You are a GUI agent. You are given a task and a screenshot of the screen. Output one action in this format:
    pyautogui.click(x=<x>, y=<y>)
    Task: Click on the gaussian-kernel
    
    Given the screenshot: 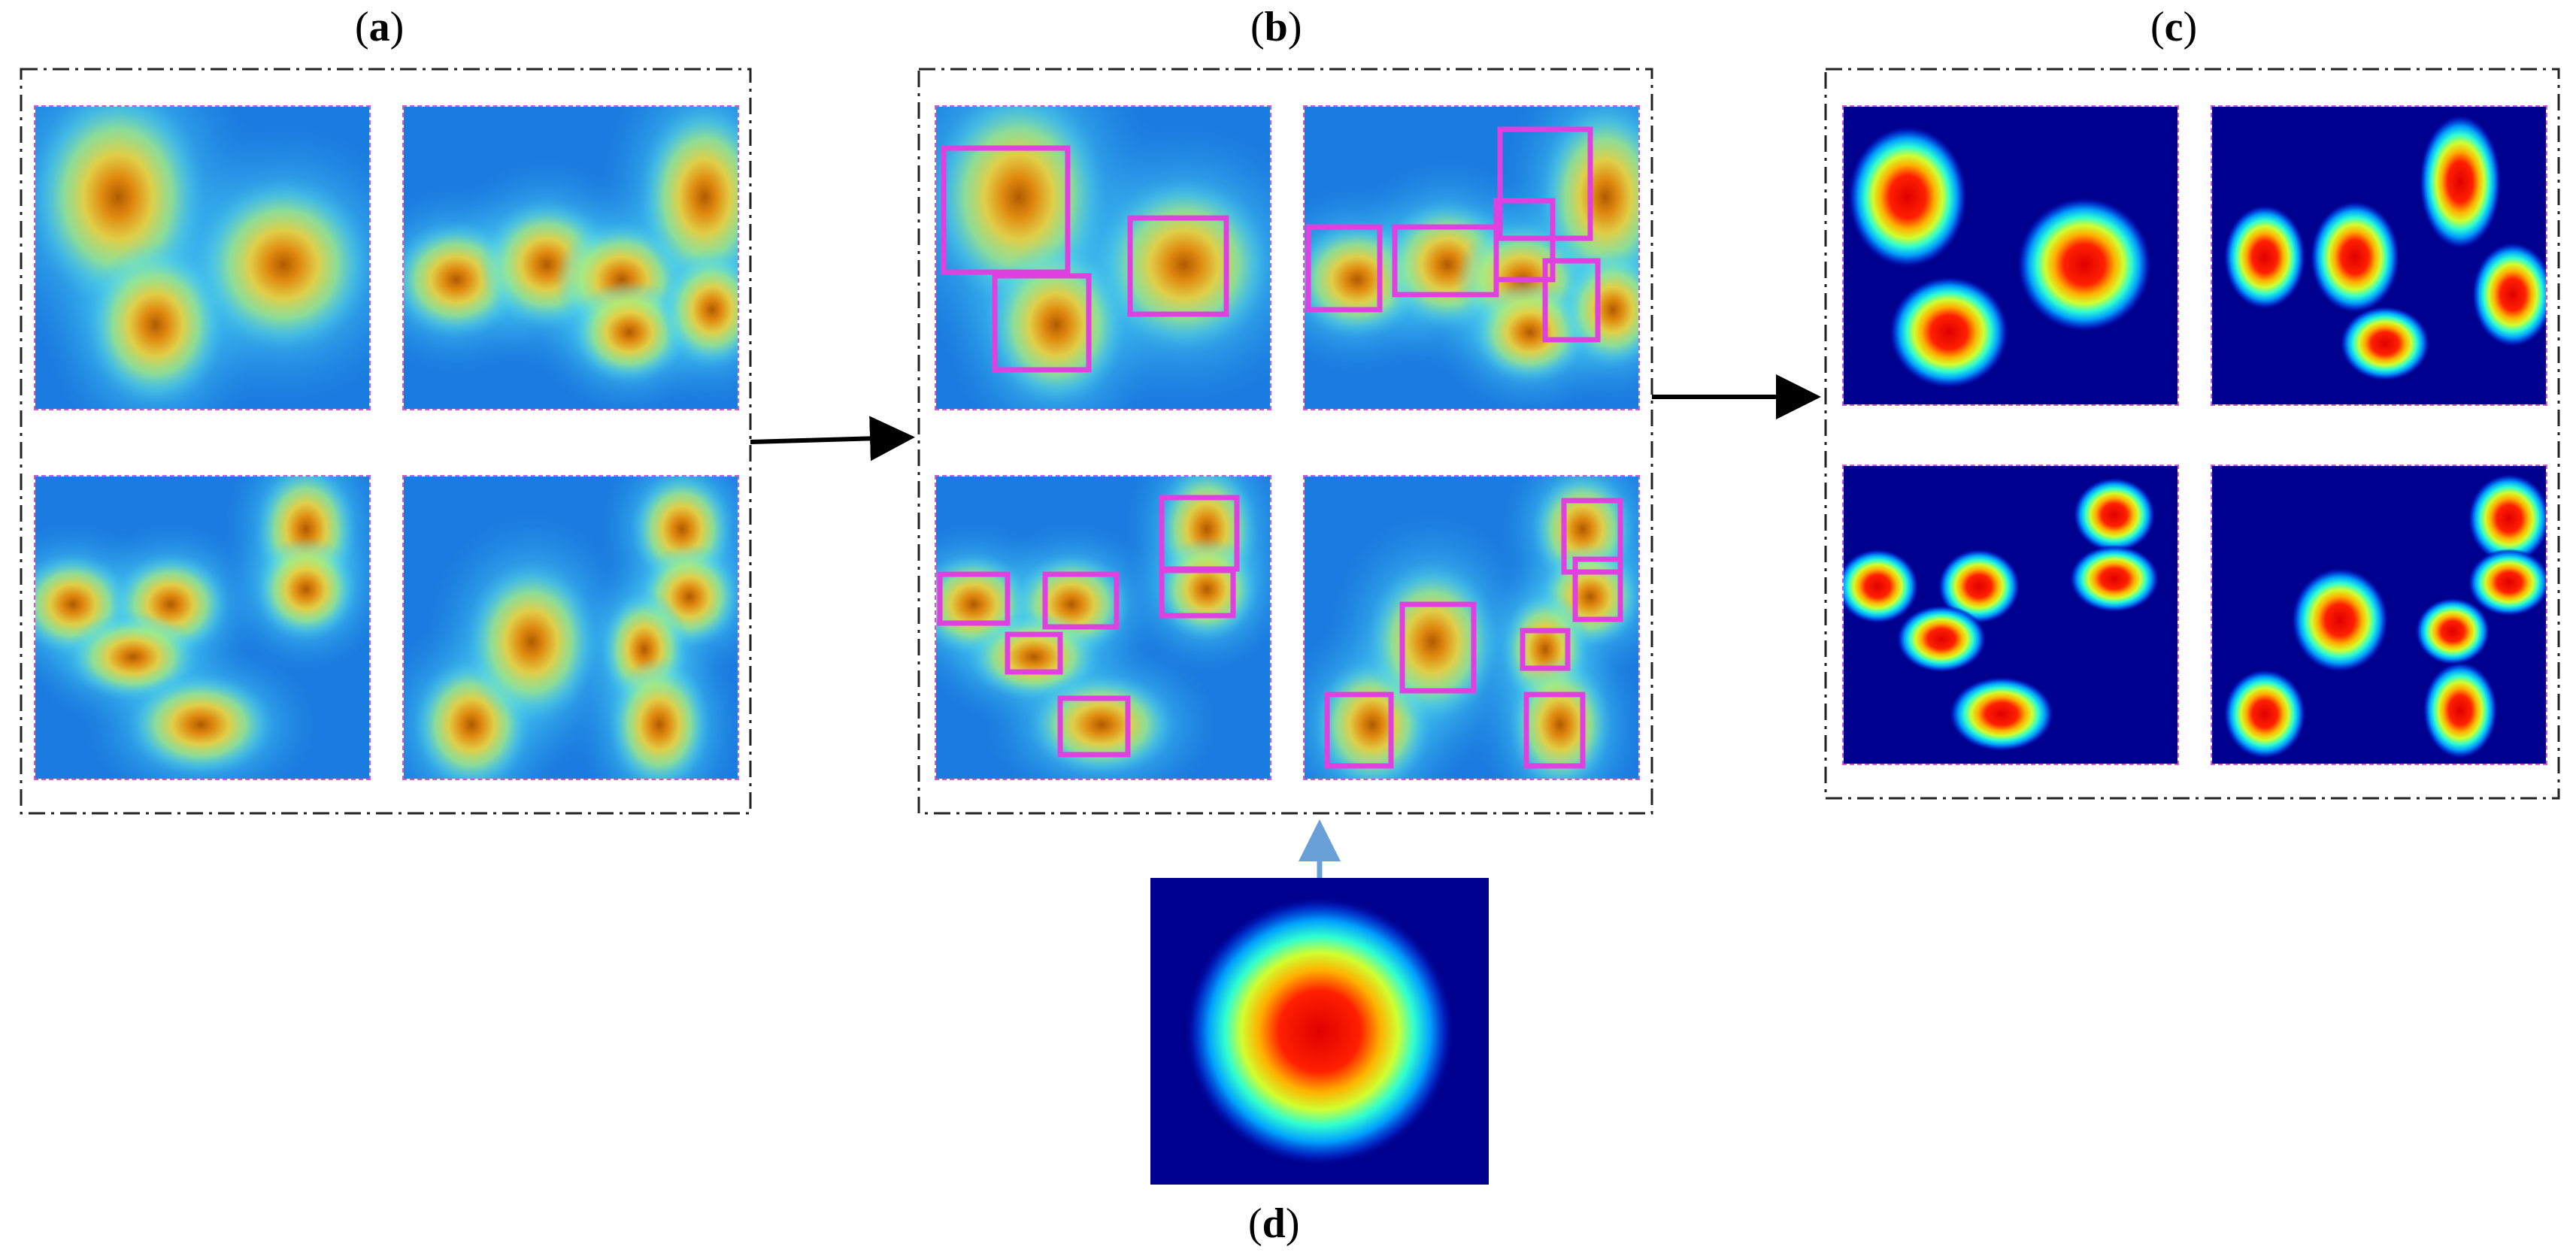 What is the action you would take?
    pyautogui.click(x=1319, y=1031)
    